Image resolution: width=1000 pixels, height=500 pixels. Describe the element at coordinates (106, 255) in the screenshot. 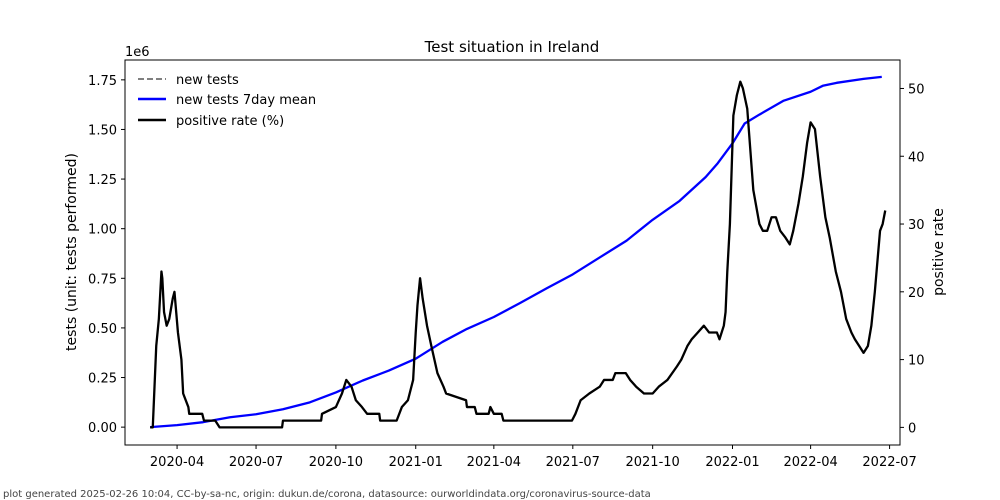

I see `y-axis-left: 0.00 0.25 0.50 0.75 1.00 1.25 1.50 1.75` at that location.